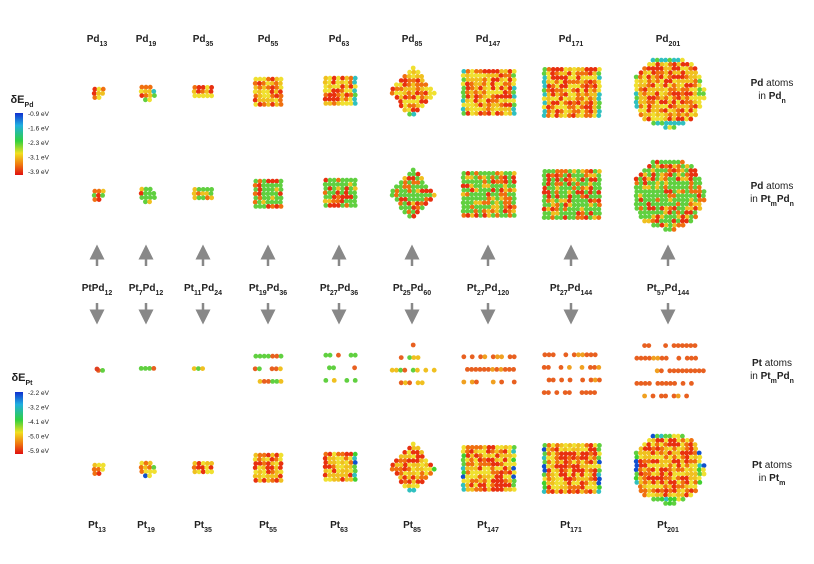 Image resolution: width=814 pixels, height=564 pixels. I want to click on text-part: Pt, so click(652, 288).